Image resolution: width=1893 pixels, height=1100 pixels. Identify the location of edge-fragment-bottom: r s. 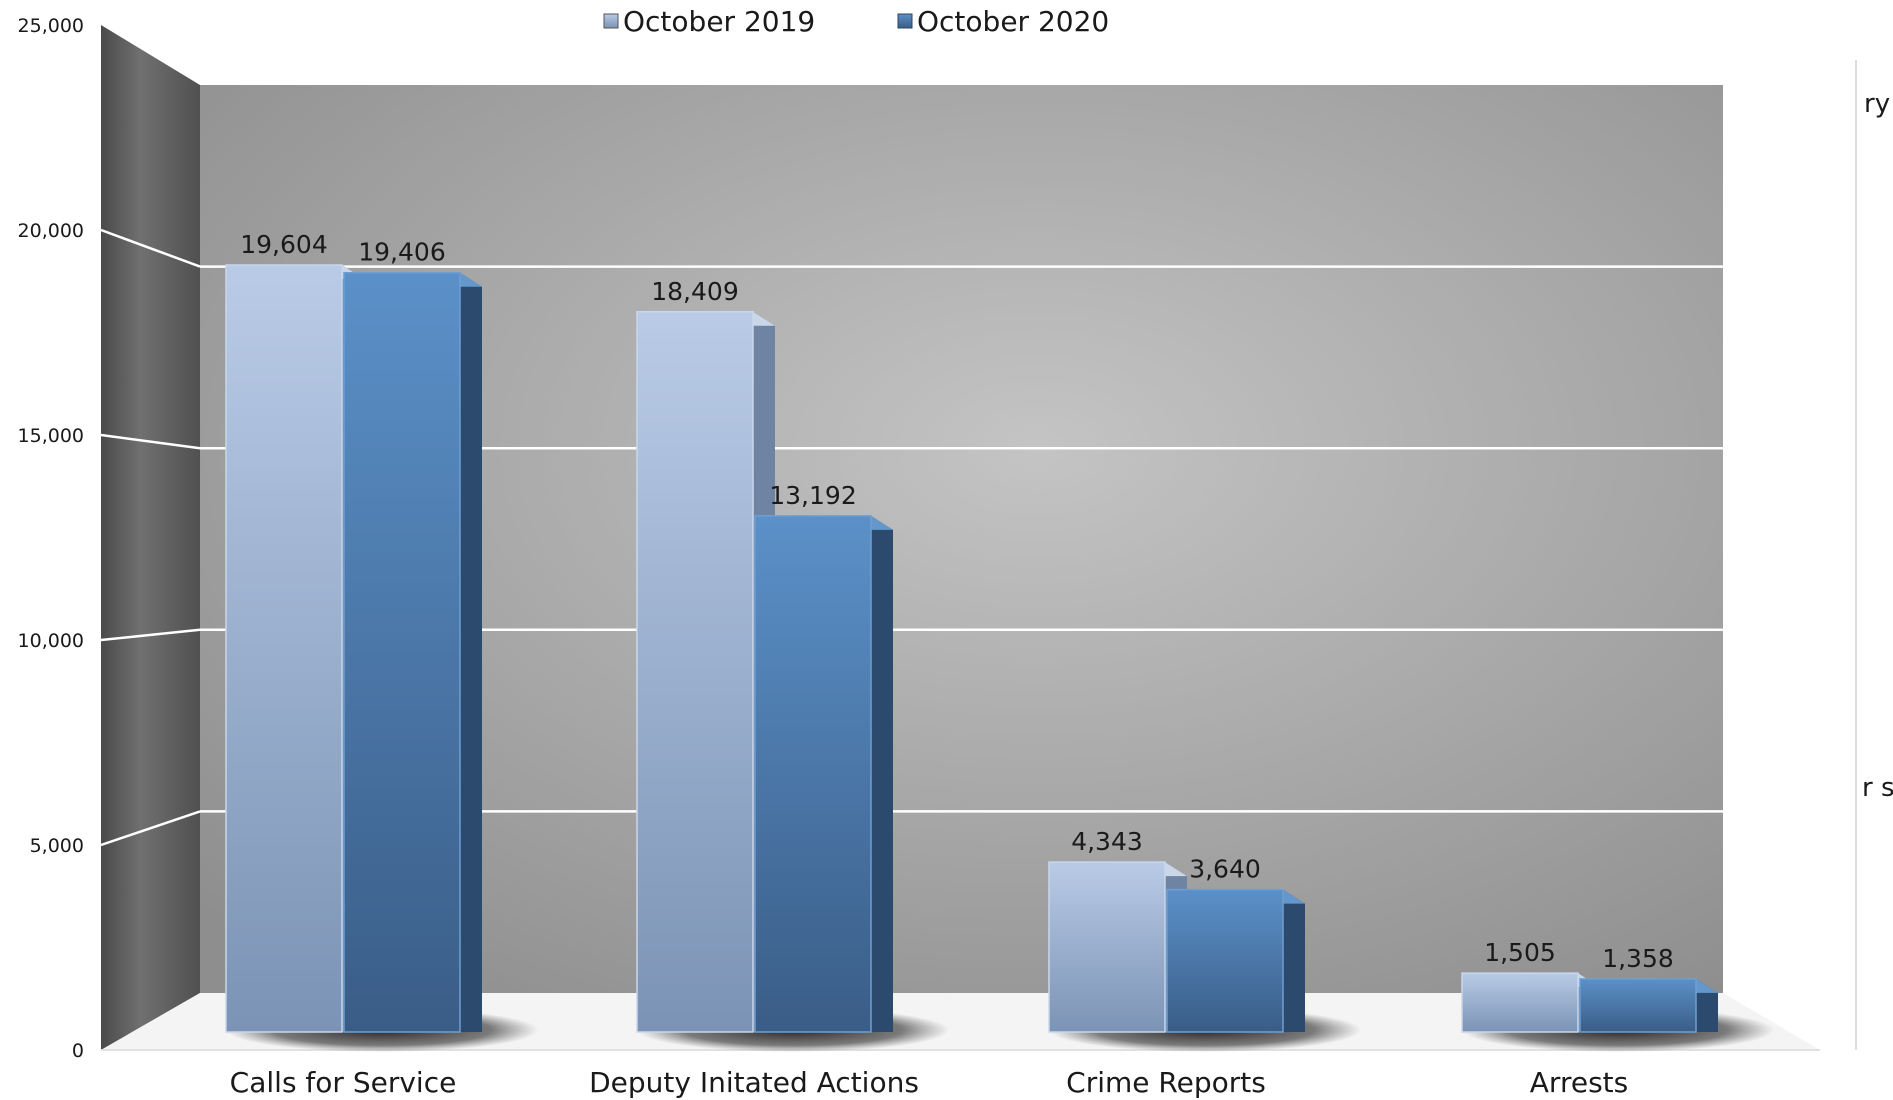
(1877, 788).